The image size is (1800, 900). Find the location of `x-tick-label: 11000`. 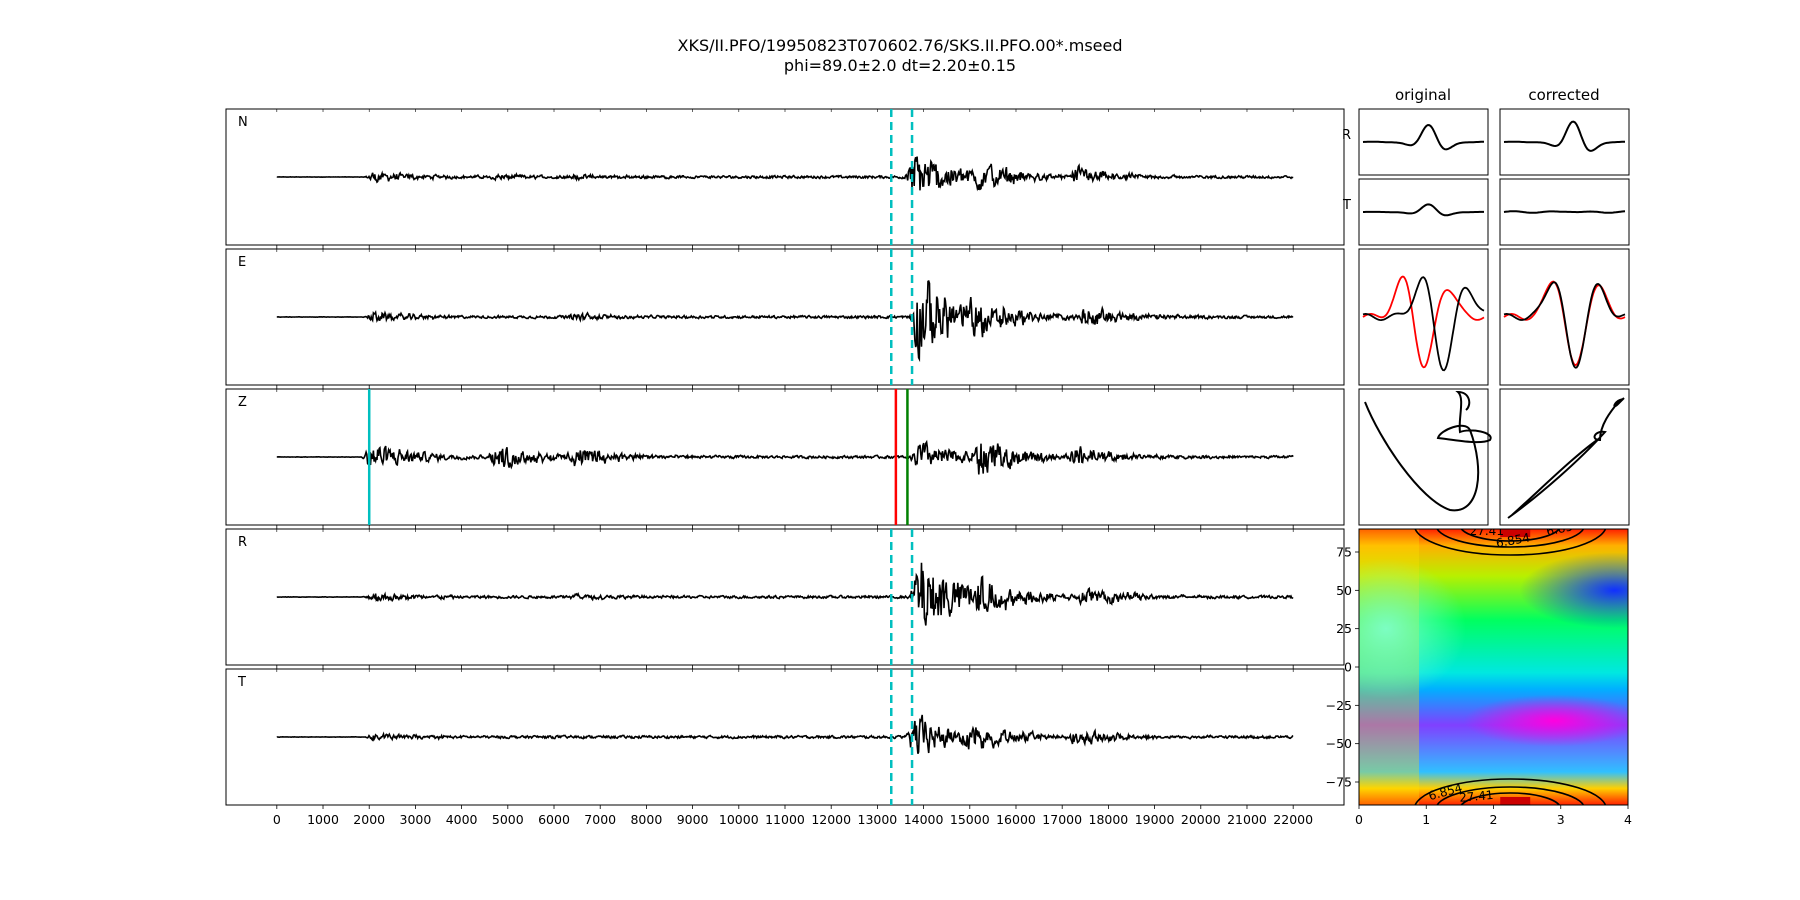

x-tick-label: 11000 is located at coordinates (785, 819).